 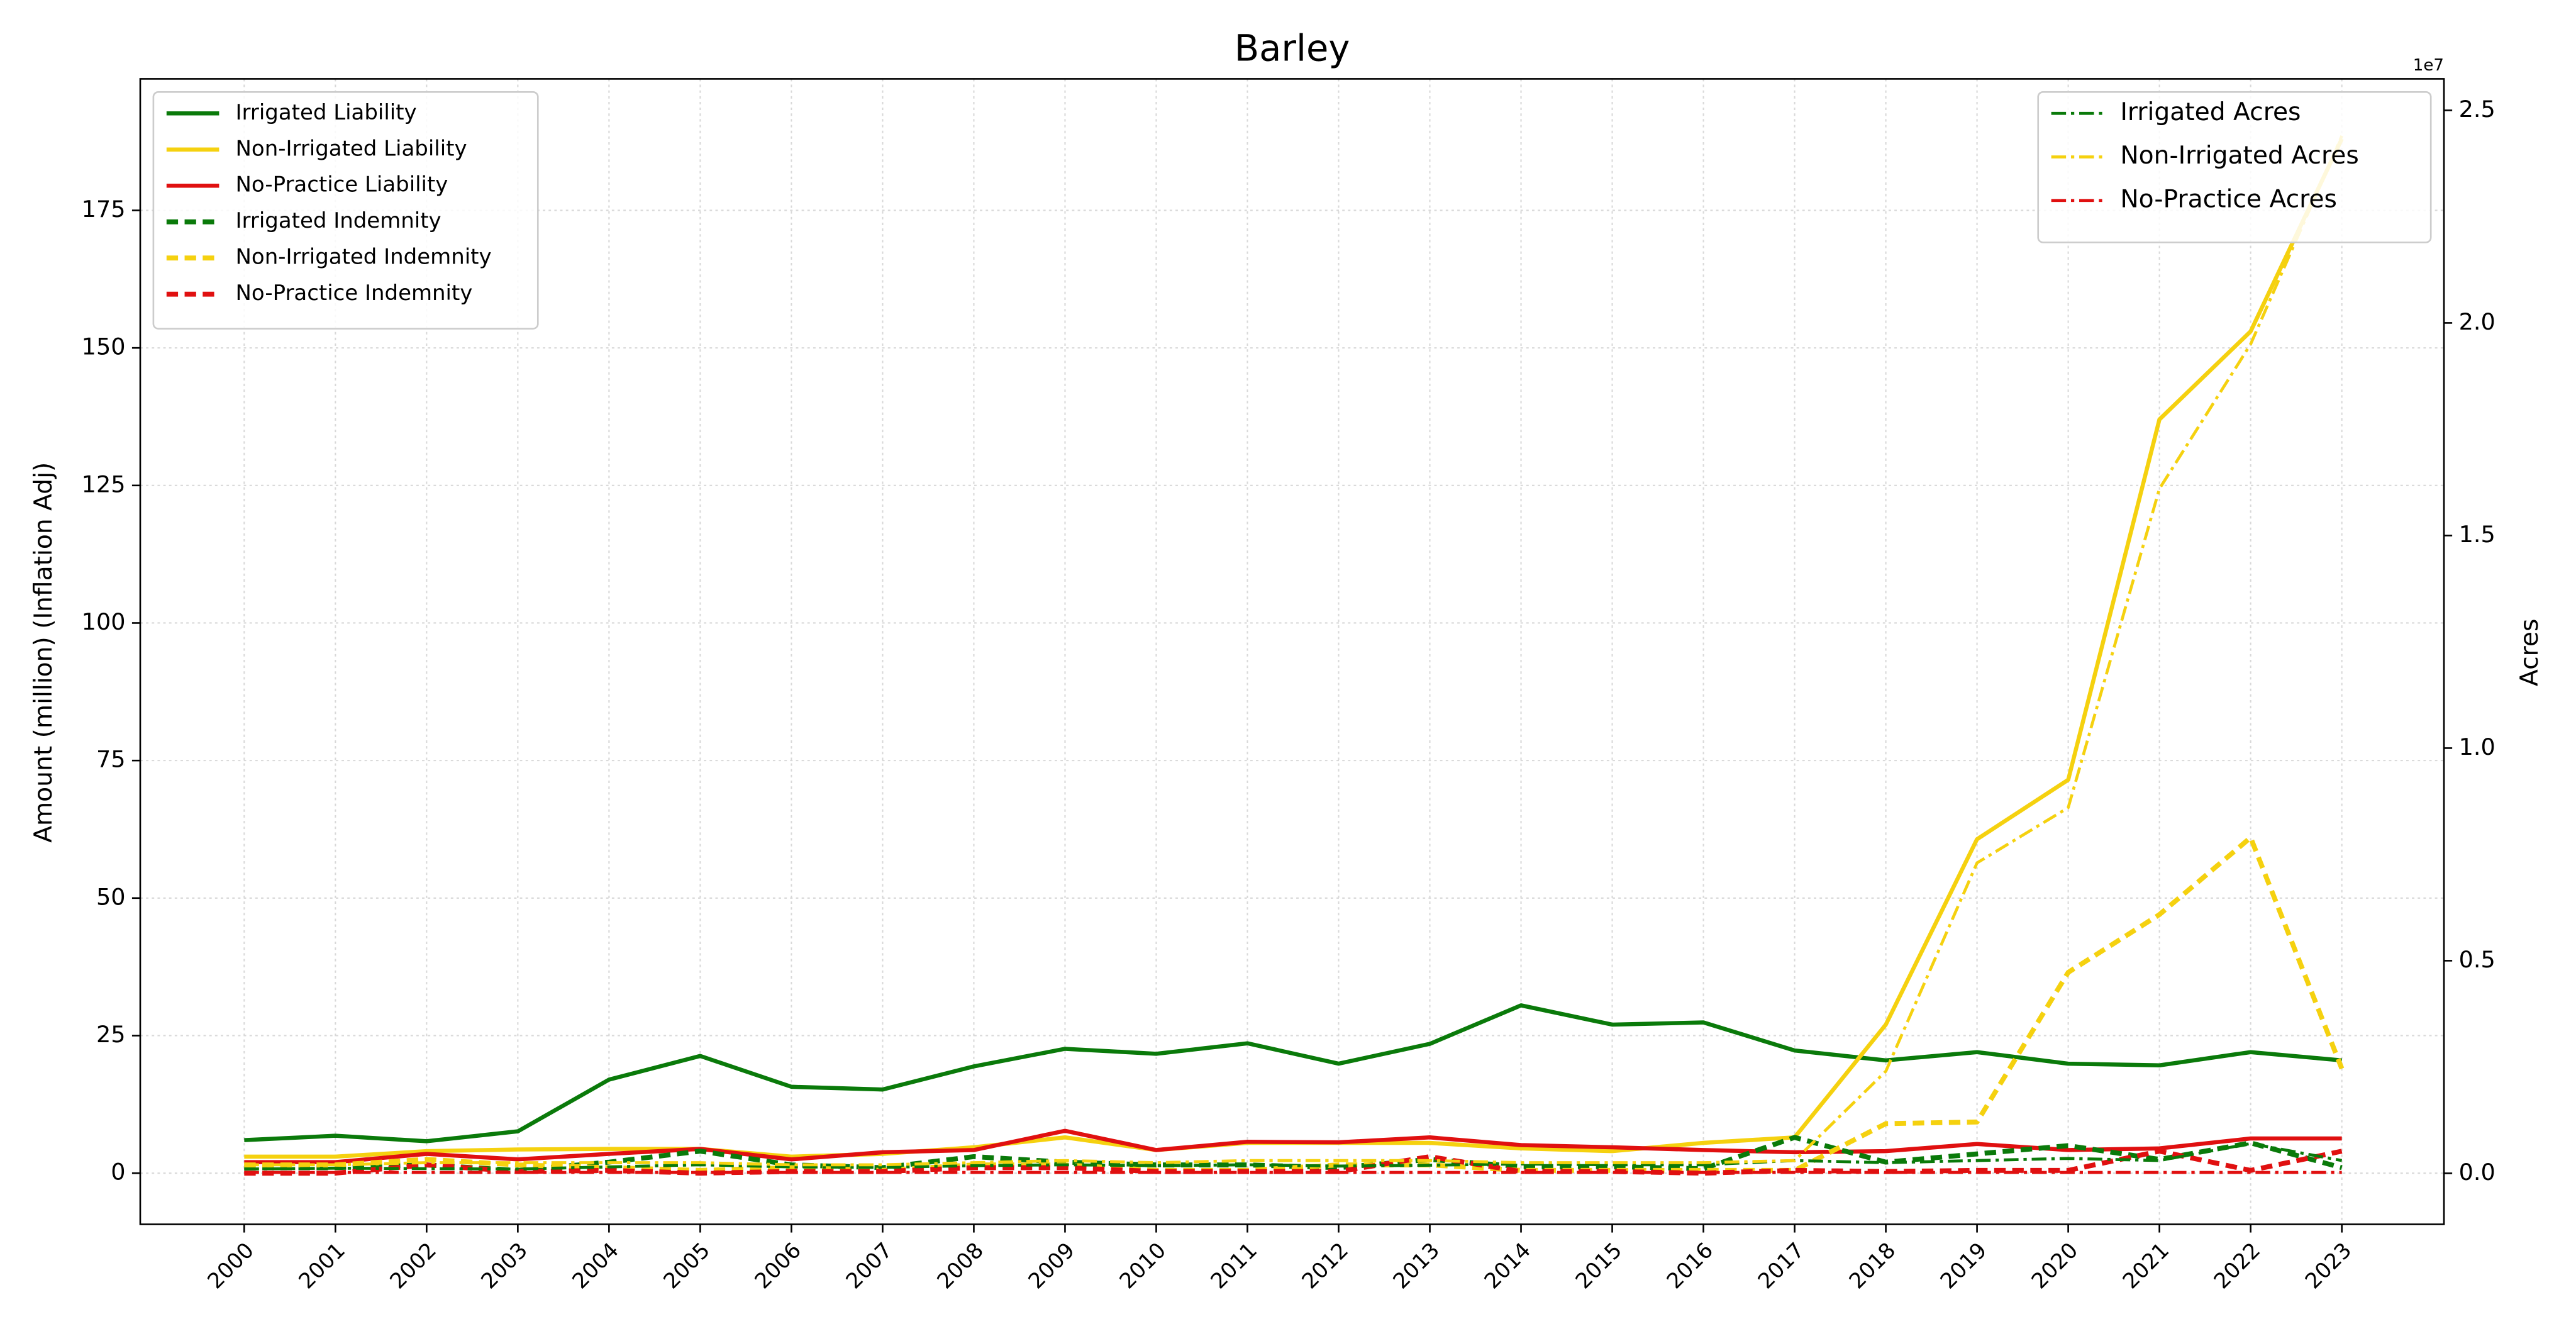 I want to click on x-tick-label: 2004, so click(x=596, y=1266).